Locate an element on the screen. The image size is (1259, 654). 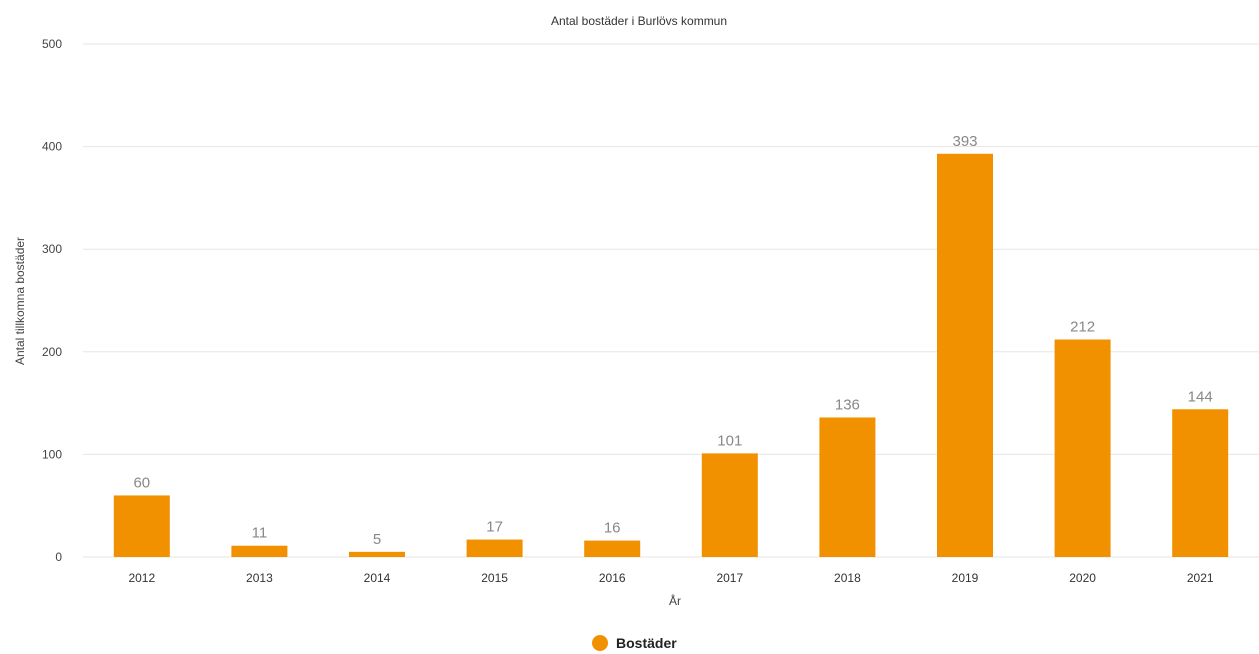
y-axis-ticks: 0 100 200 300 400 500 is located at coordinates (52, 300).